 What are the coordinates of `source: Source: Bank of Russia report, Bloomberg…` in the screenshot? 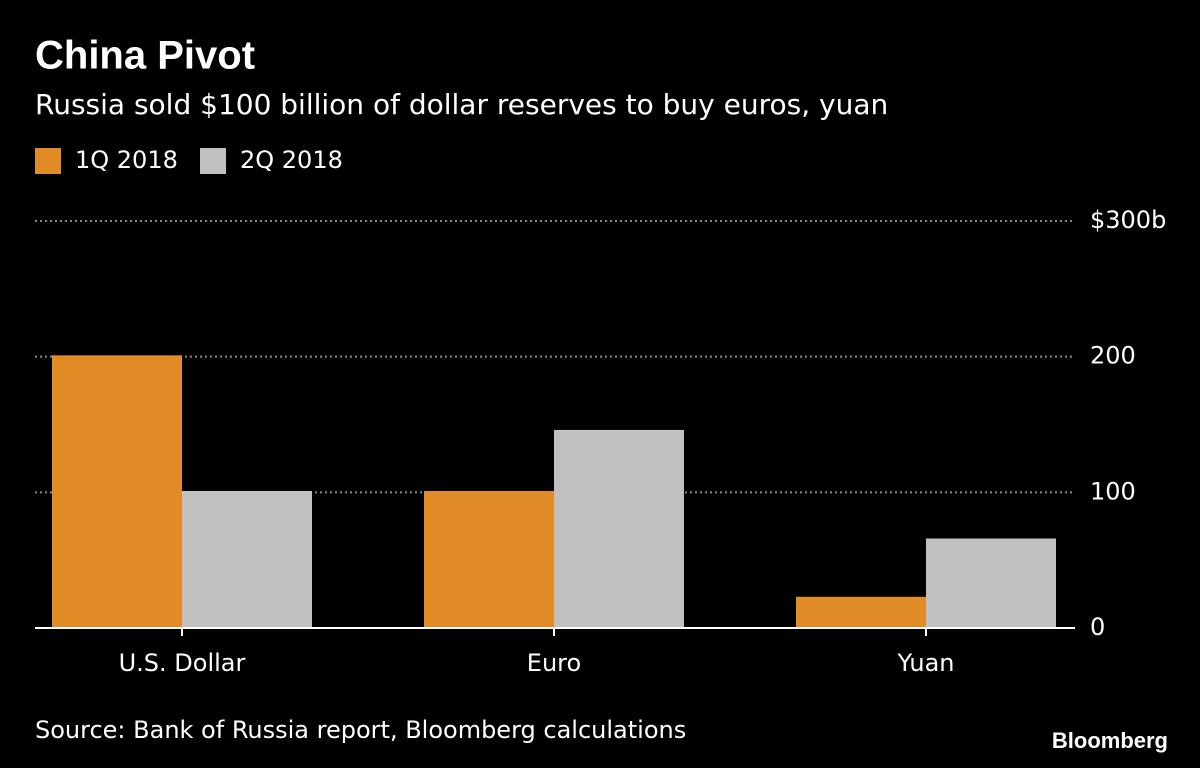 It's located at (360, 730).